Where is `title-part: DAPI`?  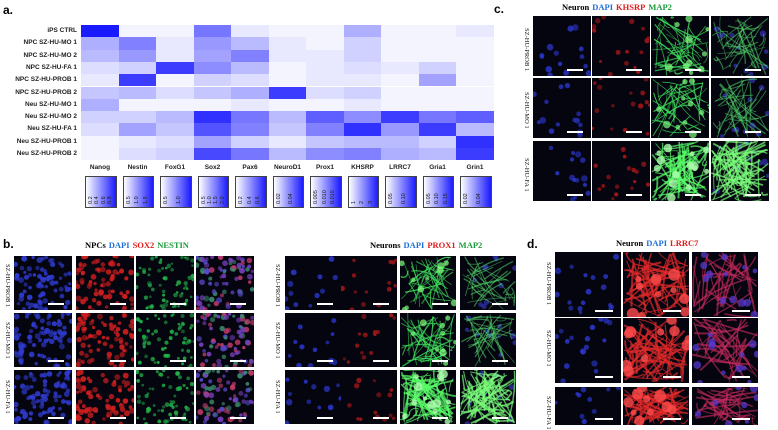
title-part: DAPI is located at coordinates (656, 243).